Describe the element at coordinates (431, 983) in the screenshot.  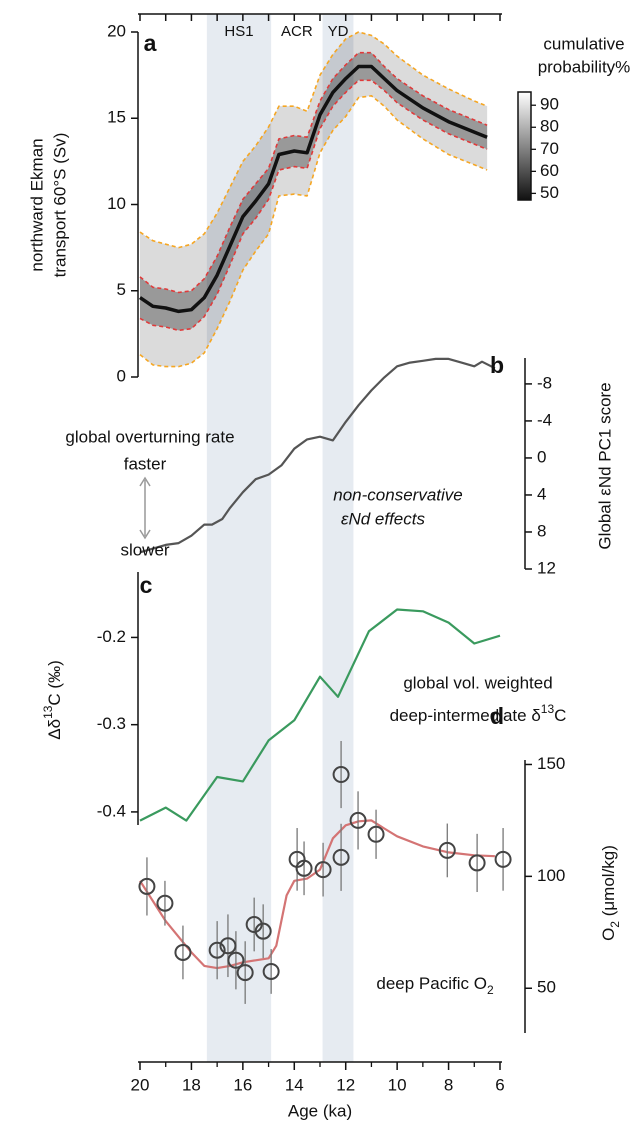
I see `annotation-part: deep Pacific O` at that location.